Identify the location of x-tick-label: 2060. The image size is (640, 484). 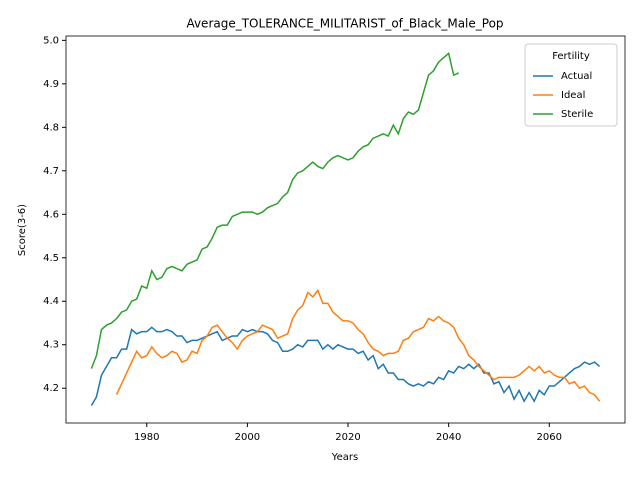
(549, 437).